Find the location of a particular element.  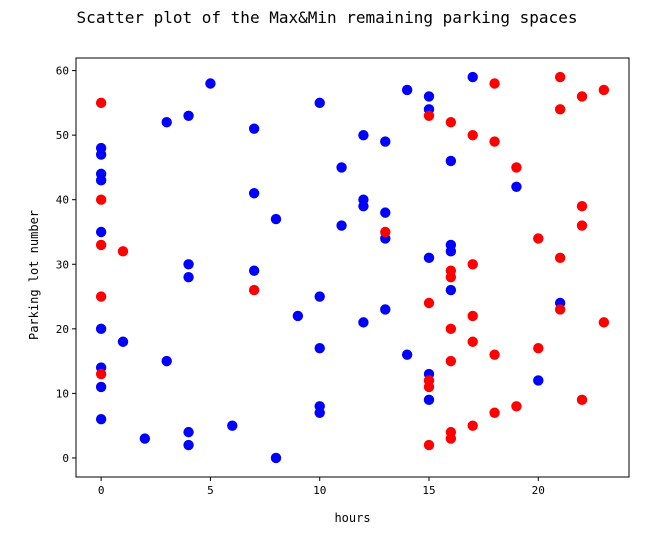

y-tick-label: 50 is located at coordinates (62, 135).